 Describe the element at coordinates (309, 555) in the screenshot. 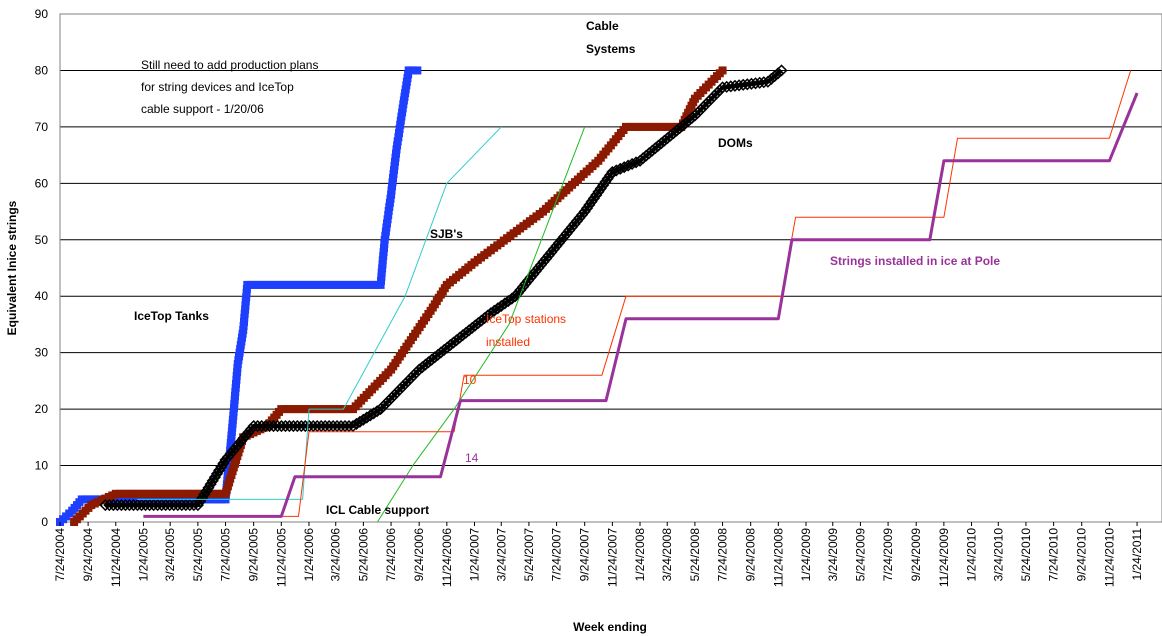

I see `x-tick-label: 1/24/2006` at that location.